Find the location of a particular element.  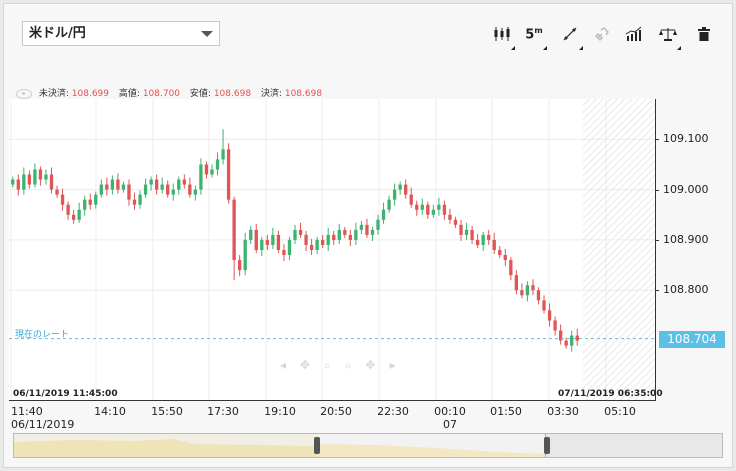

indicator-button is located at coordinates (634, 36).